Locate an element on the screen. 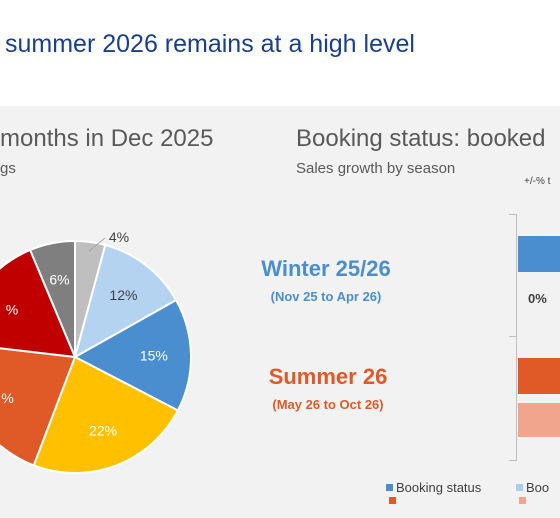  axis-tick-mid is located at coordinates (513, 336).